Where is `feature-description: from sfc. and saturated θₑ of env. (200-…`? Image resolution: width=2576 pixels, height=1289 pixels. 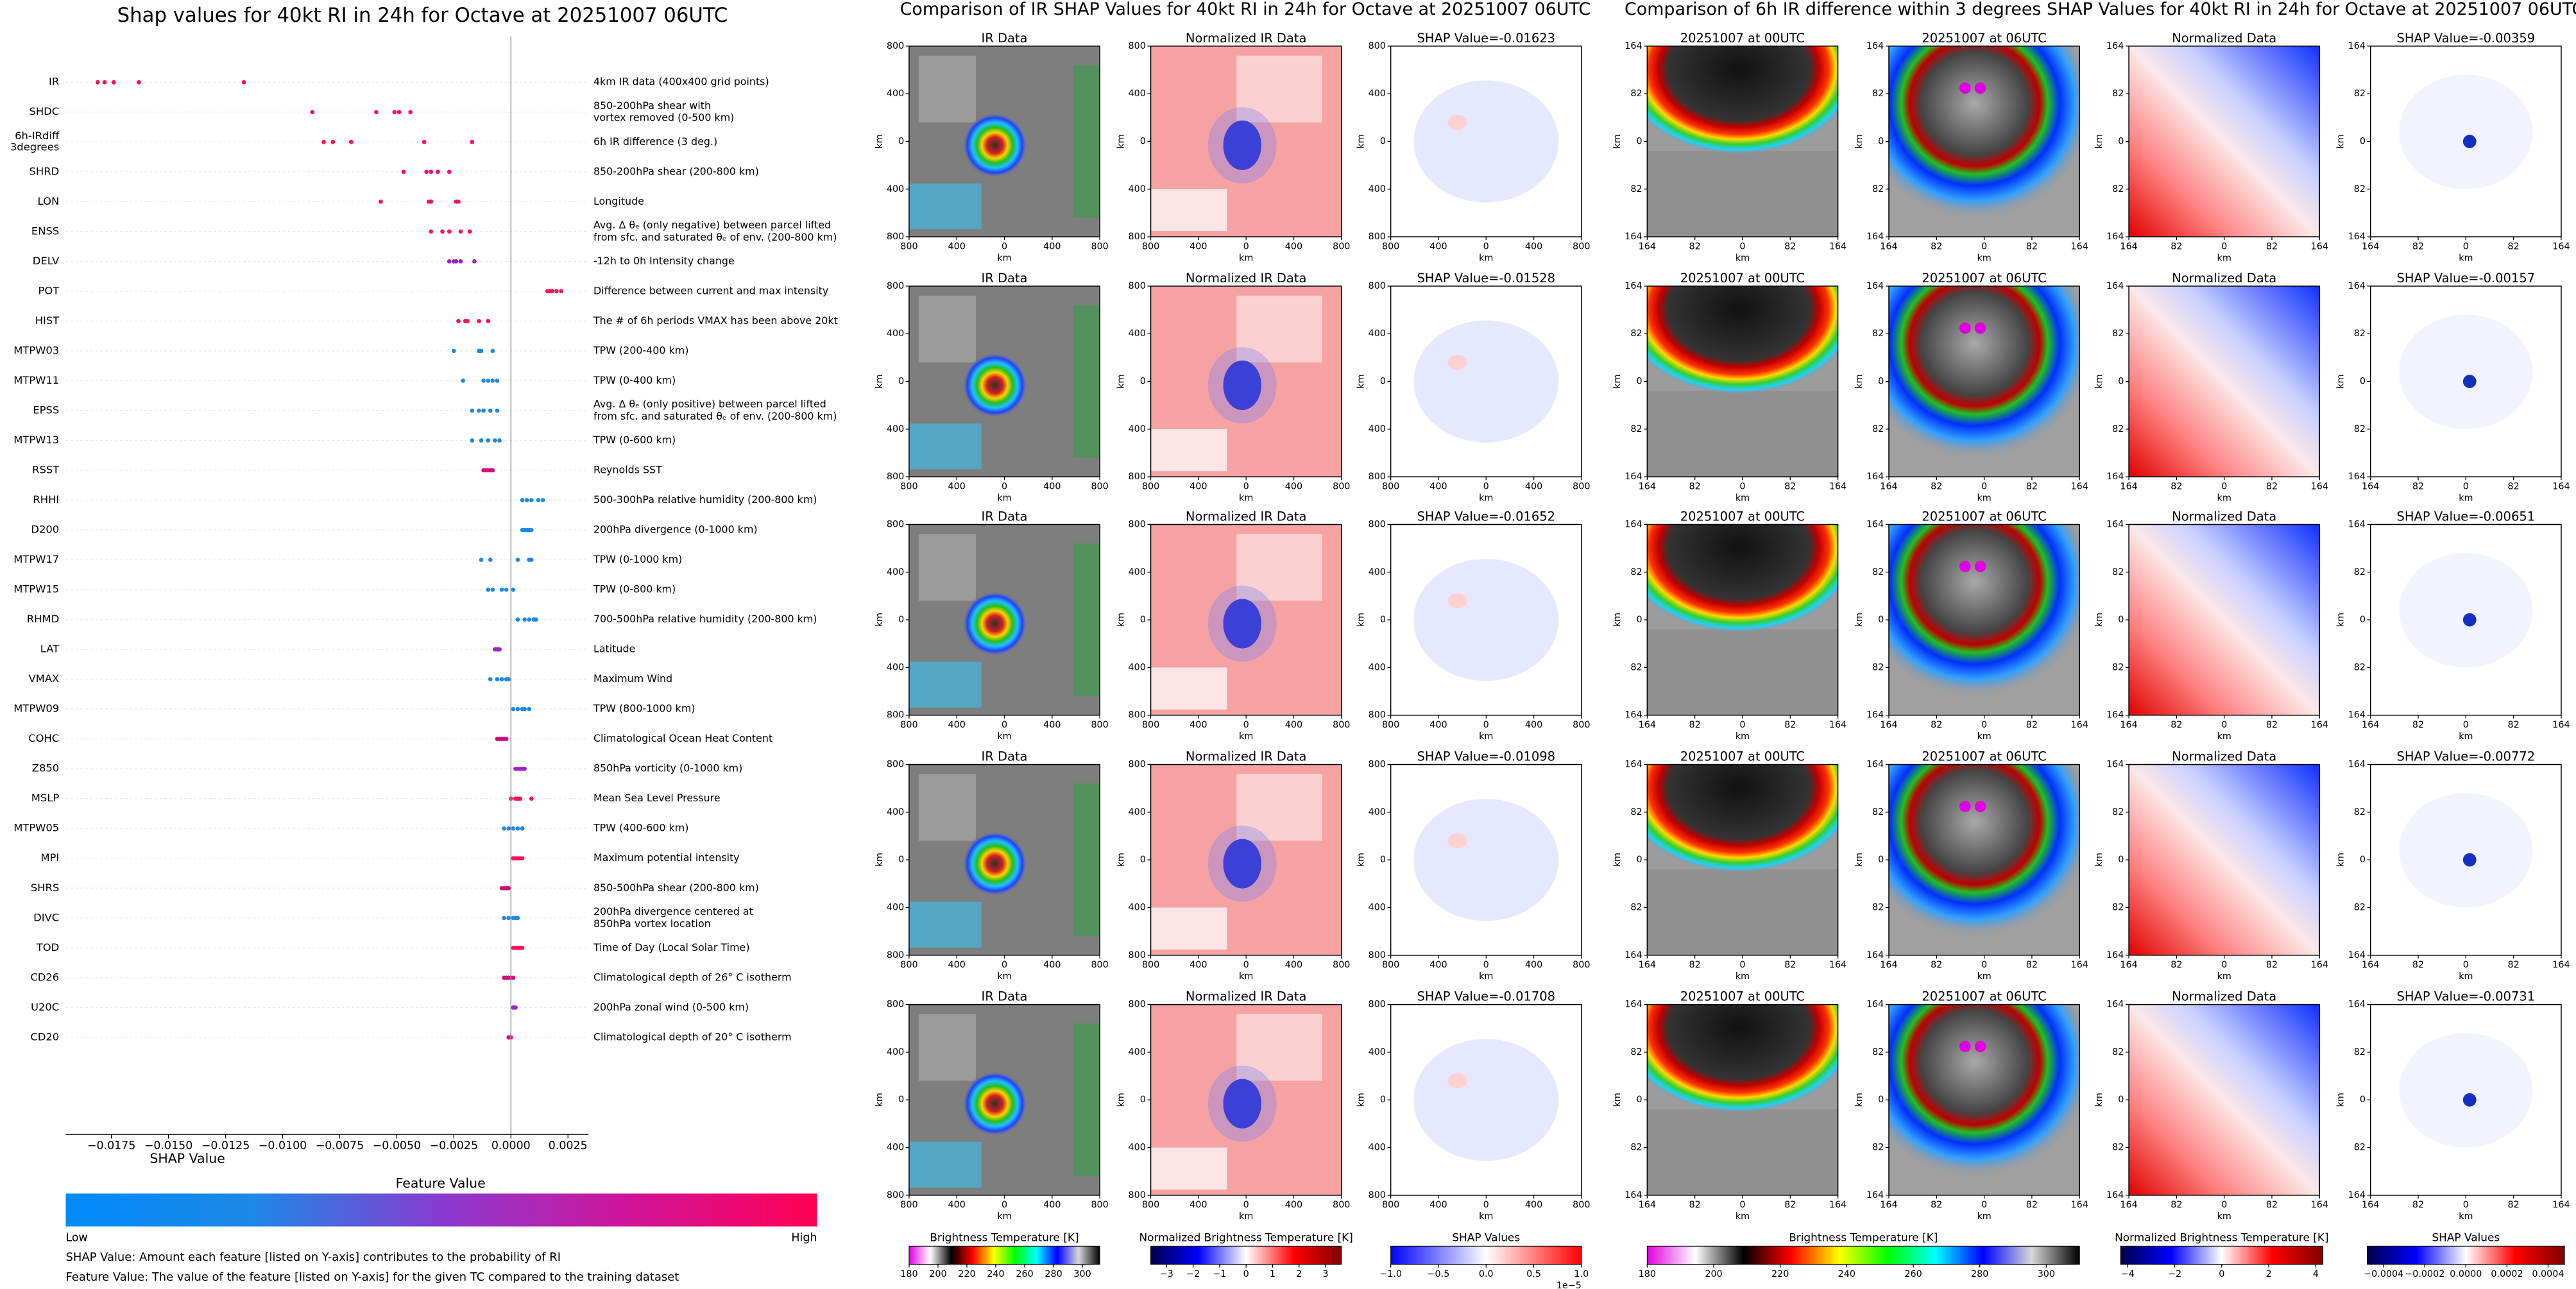
feature-description: from sfc. and saturated θₑ of env. (200-… is located at coordinates (715, 416).